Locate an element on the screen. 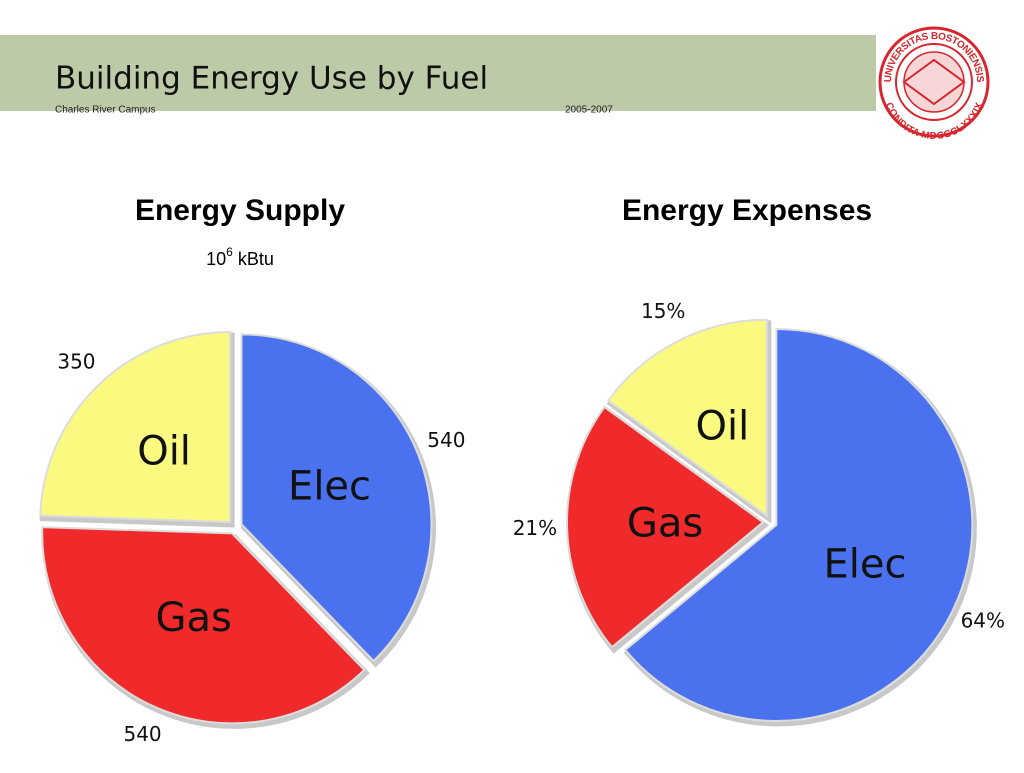  units-exponent: 6 is located at coordinates (229, 252).